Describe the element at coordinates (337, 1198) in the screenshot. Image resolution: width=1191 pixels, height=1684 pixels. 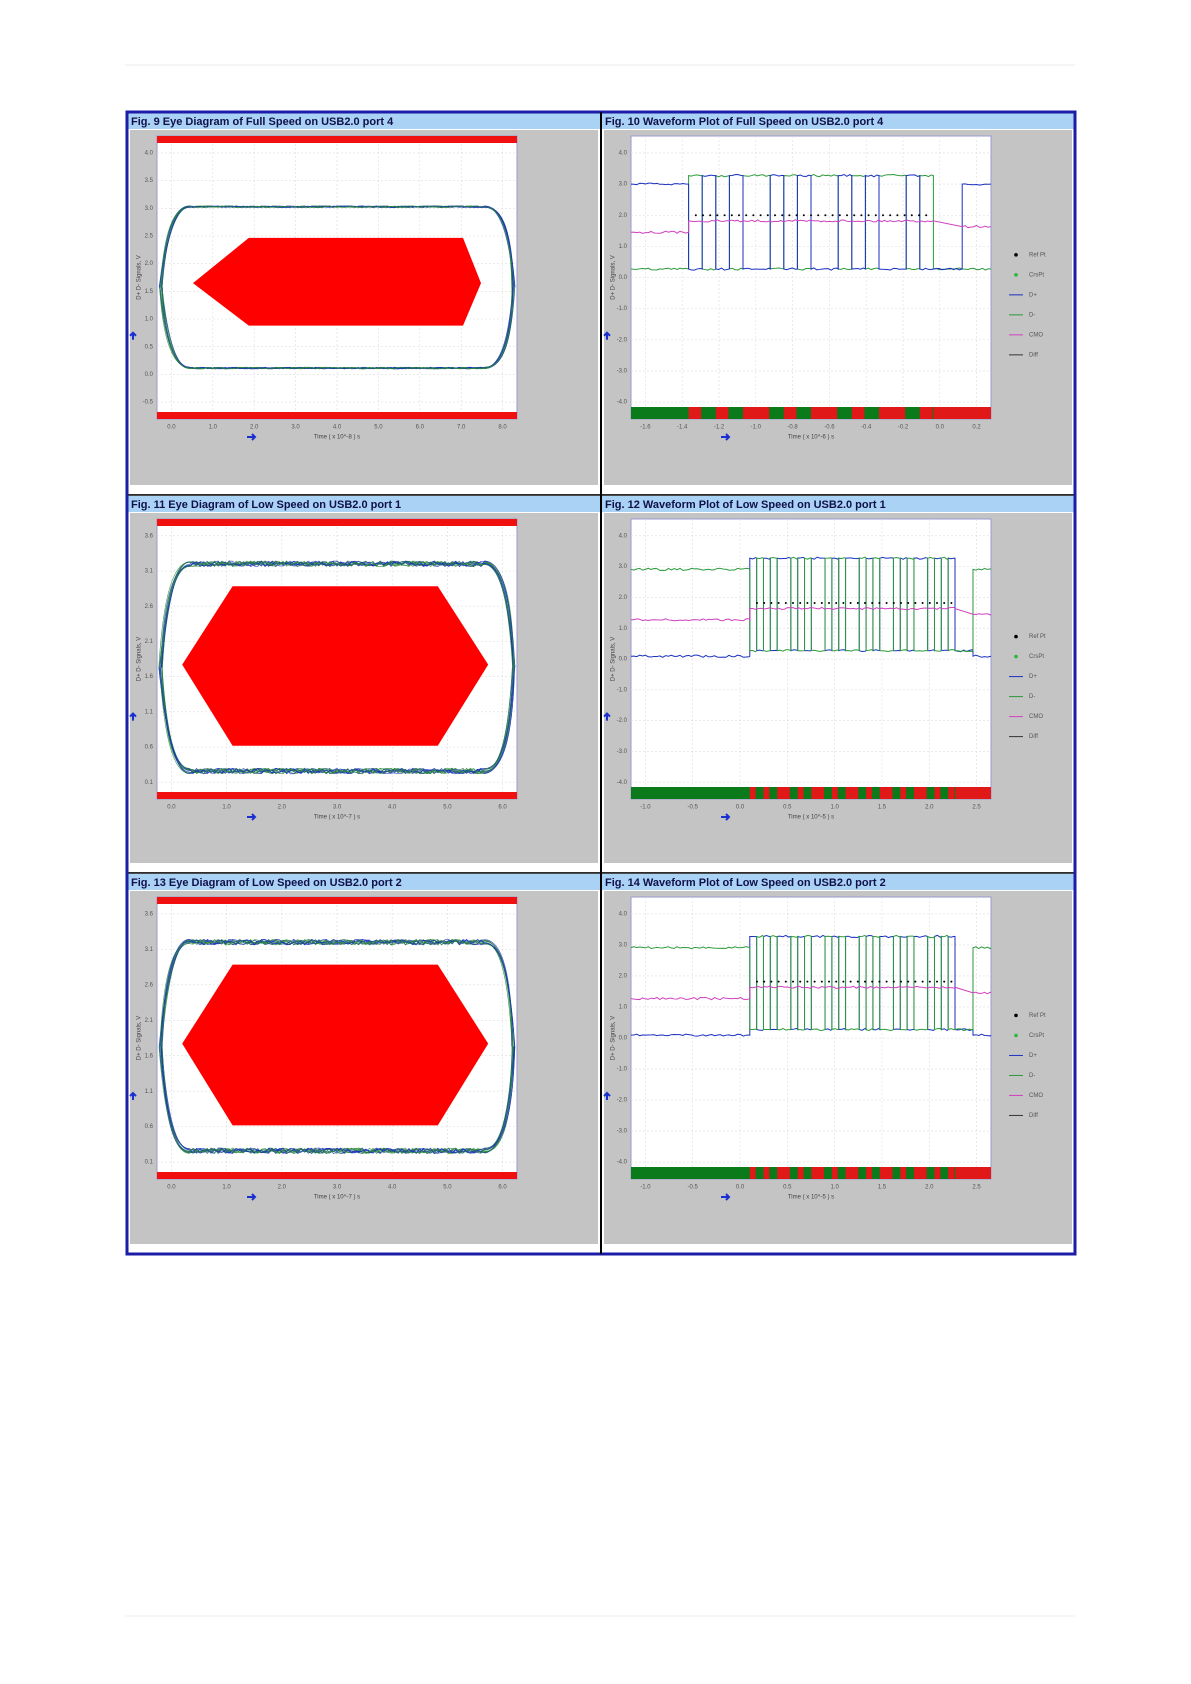
I see `x-axis-label: Time ( x 10^-7 ) s` at that location.